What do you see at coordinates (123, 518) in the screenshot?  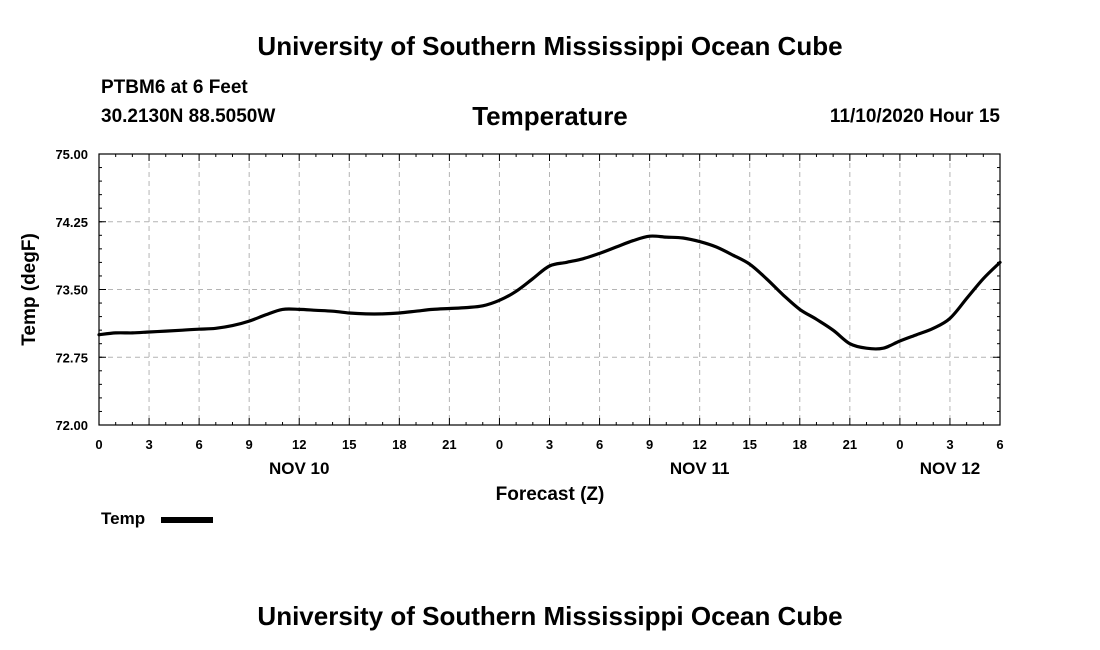 I see `legend-label: Temp` at bounding box center [123, 518].